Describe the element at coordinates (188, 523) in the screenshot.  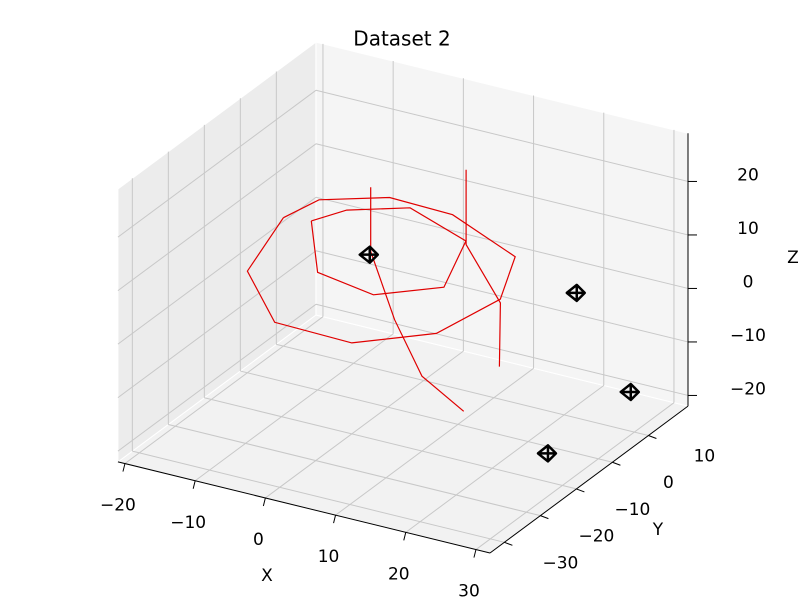
I see `x-tick-label: −10` at that location.